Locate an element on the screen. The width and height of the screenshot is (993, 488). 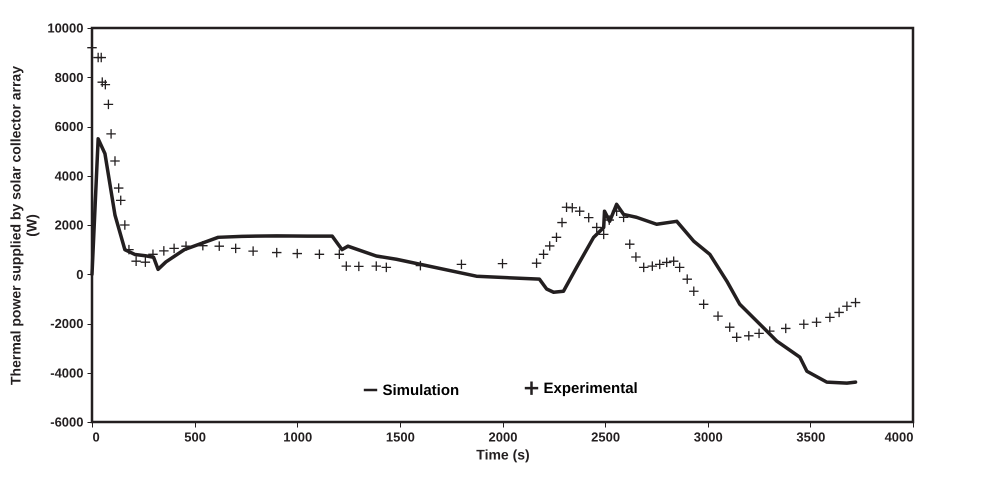
y-tick-label: 6000 is located at coordinates (69, 126).